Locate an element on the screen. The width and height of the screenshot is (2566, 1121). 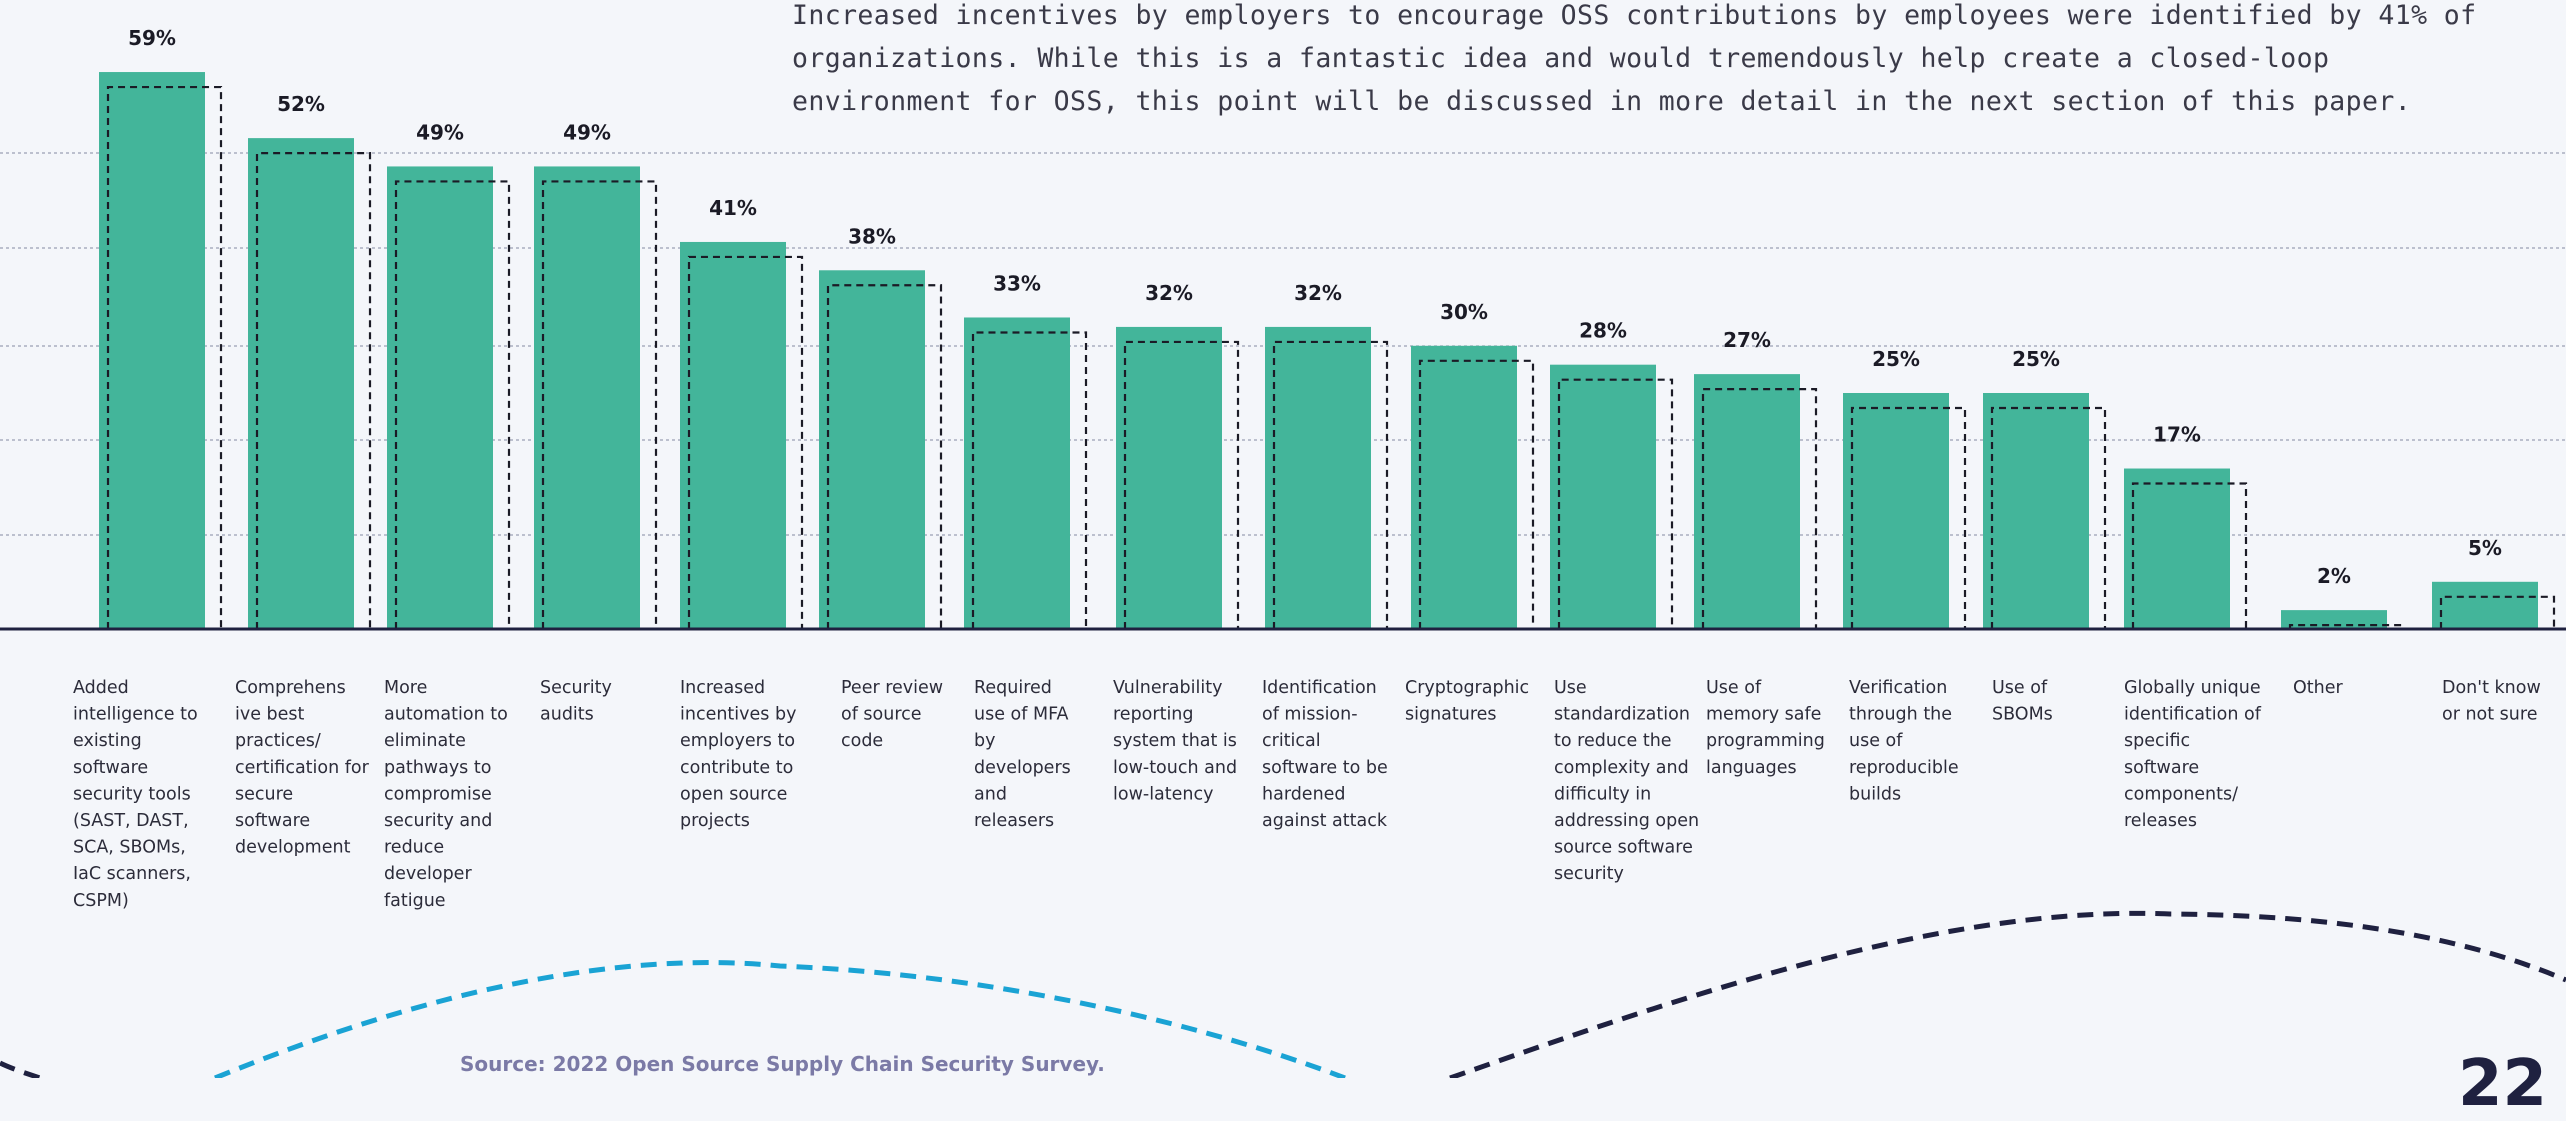
category-label-3: Security audits is located at coordinates (576, 701).